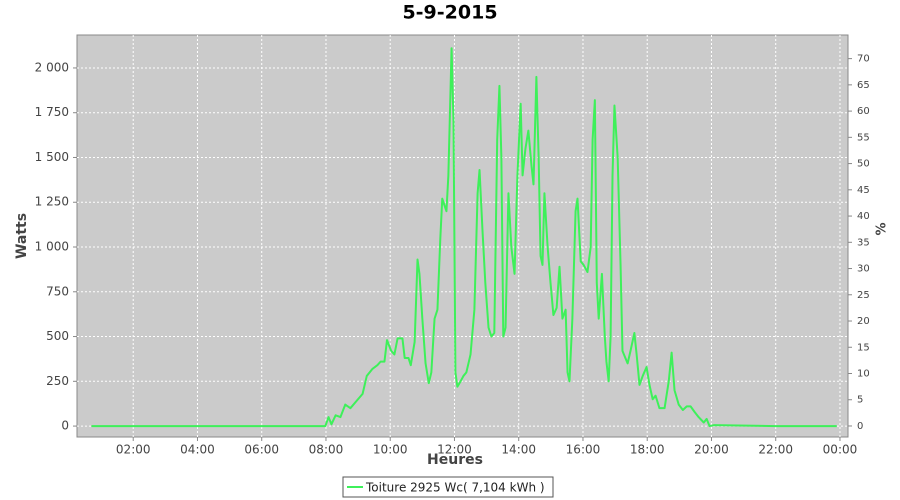 The image size is (900, 500). I want to click on y2-tick-label: 35, so click(863, 242).